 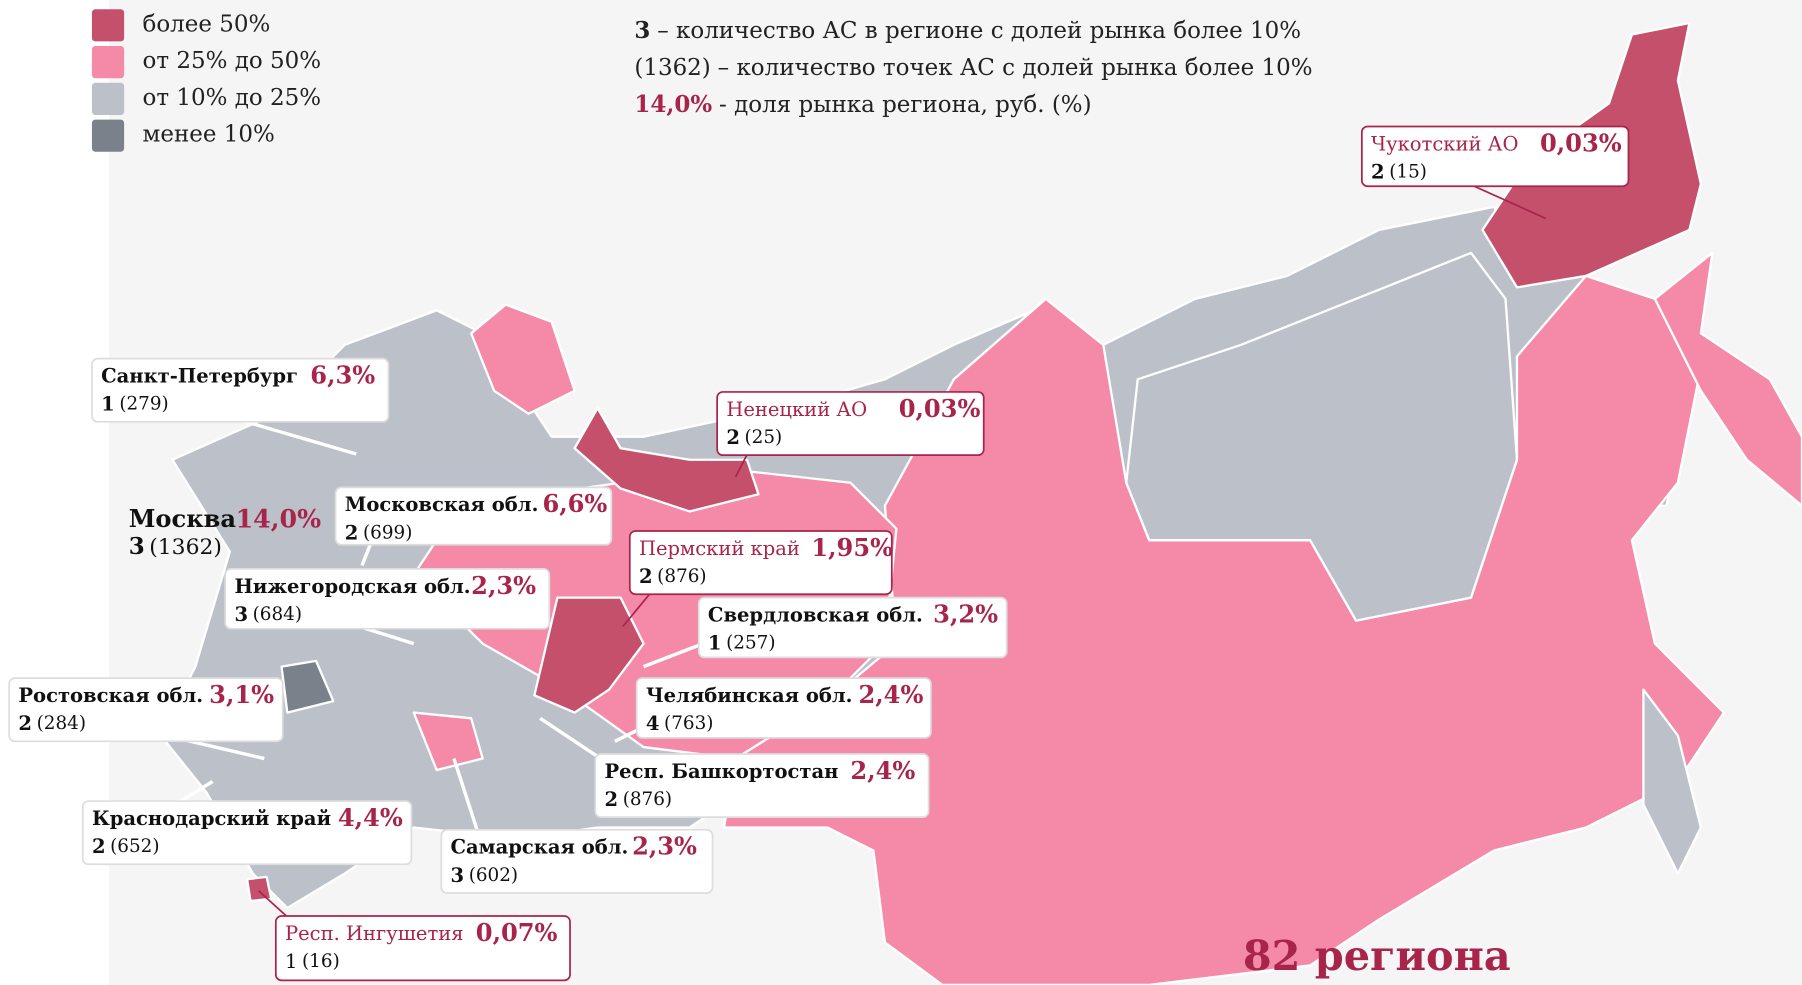 I want to click on callout-share: 14,0%, so click(x=279, y=519).